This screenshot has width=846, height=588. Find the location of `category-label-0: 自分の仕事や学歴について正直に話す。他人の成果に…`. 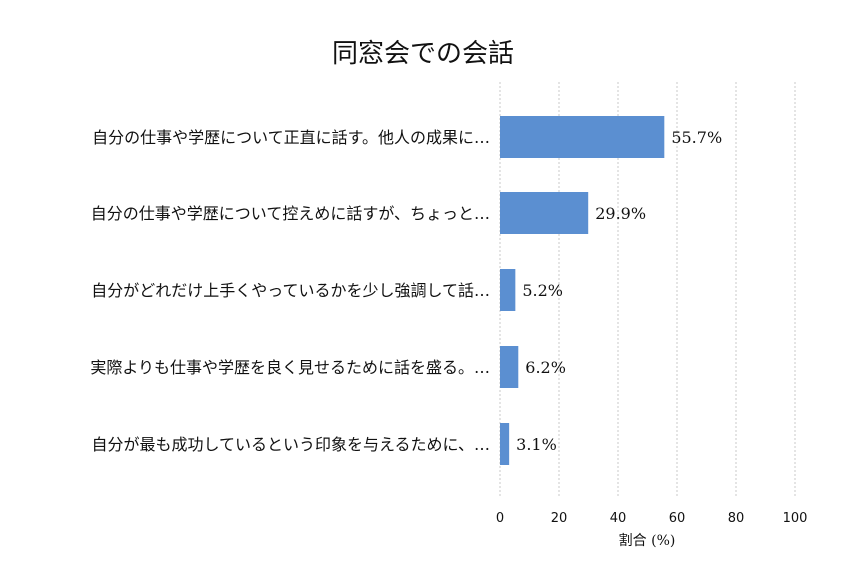

category-label-0: 自分の仕事や学歴について正直に話す。他人の成果に… is located at coordinates (291, 137).